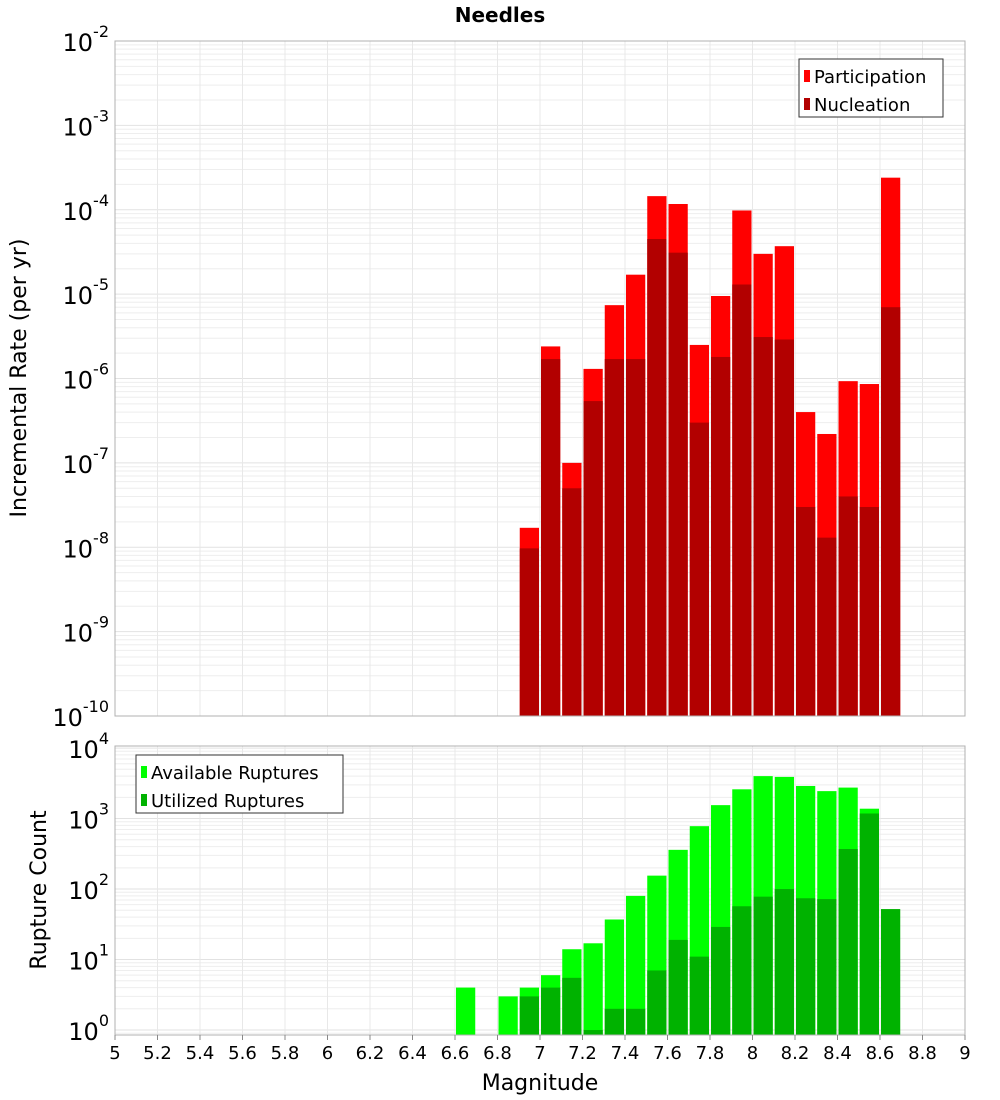 The image size is (1000, 1100). I want to click on y-tick-label: 10⁻⁴, so click(86, 208).